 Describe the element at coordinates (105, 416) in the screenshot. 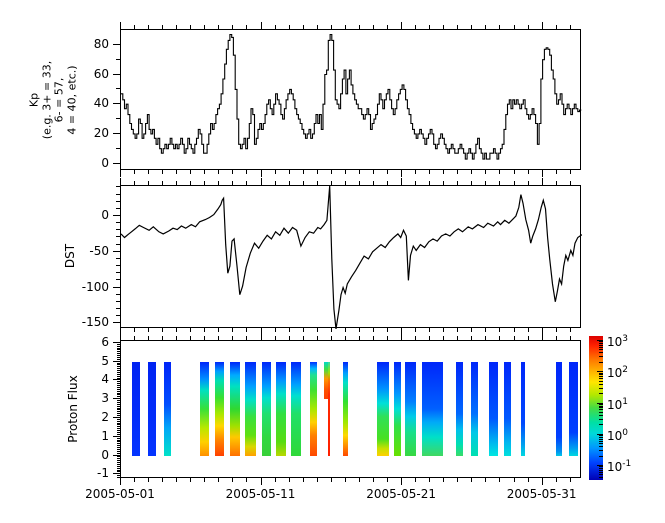

I see `flux-ytick-label: 2` at that location.